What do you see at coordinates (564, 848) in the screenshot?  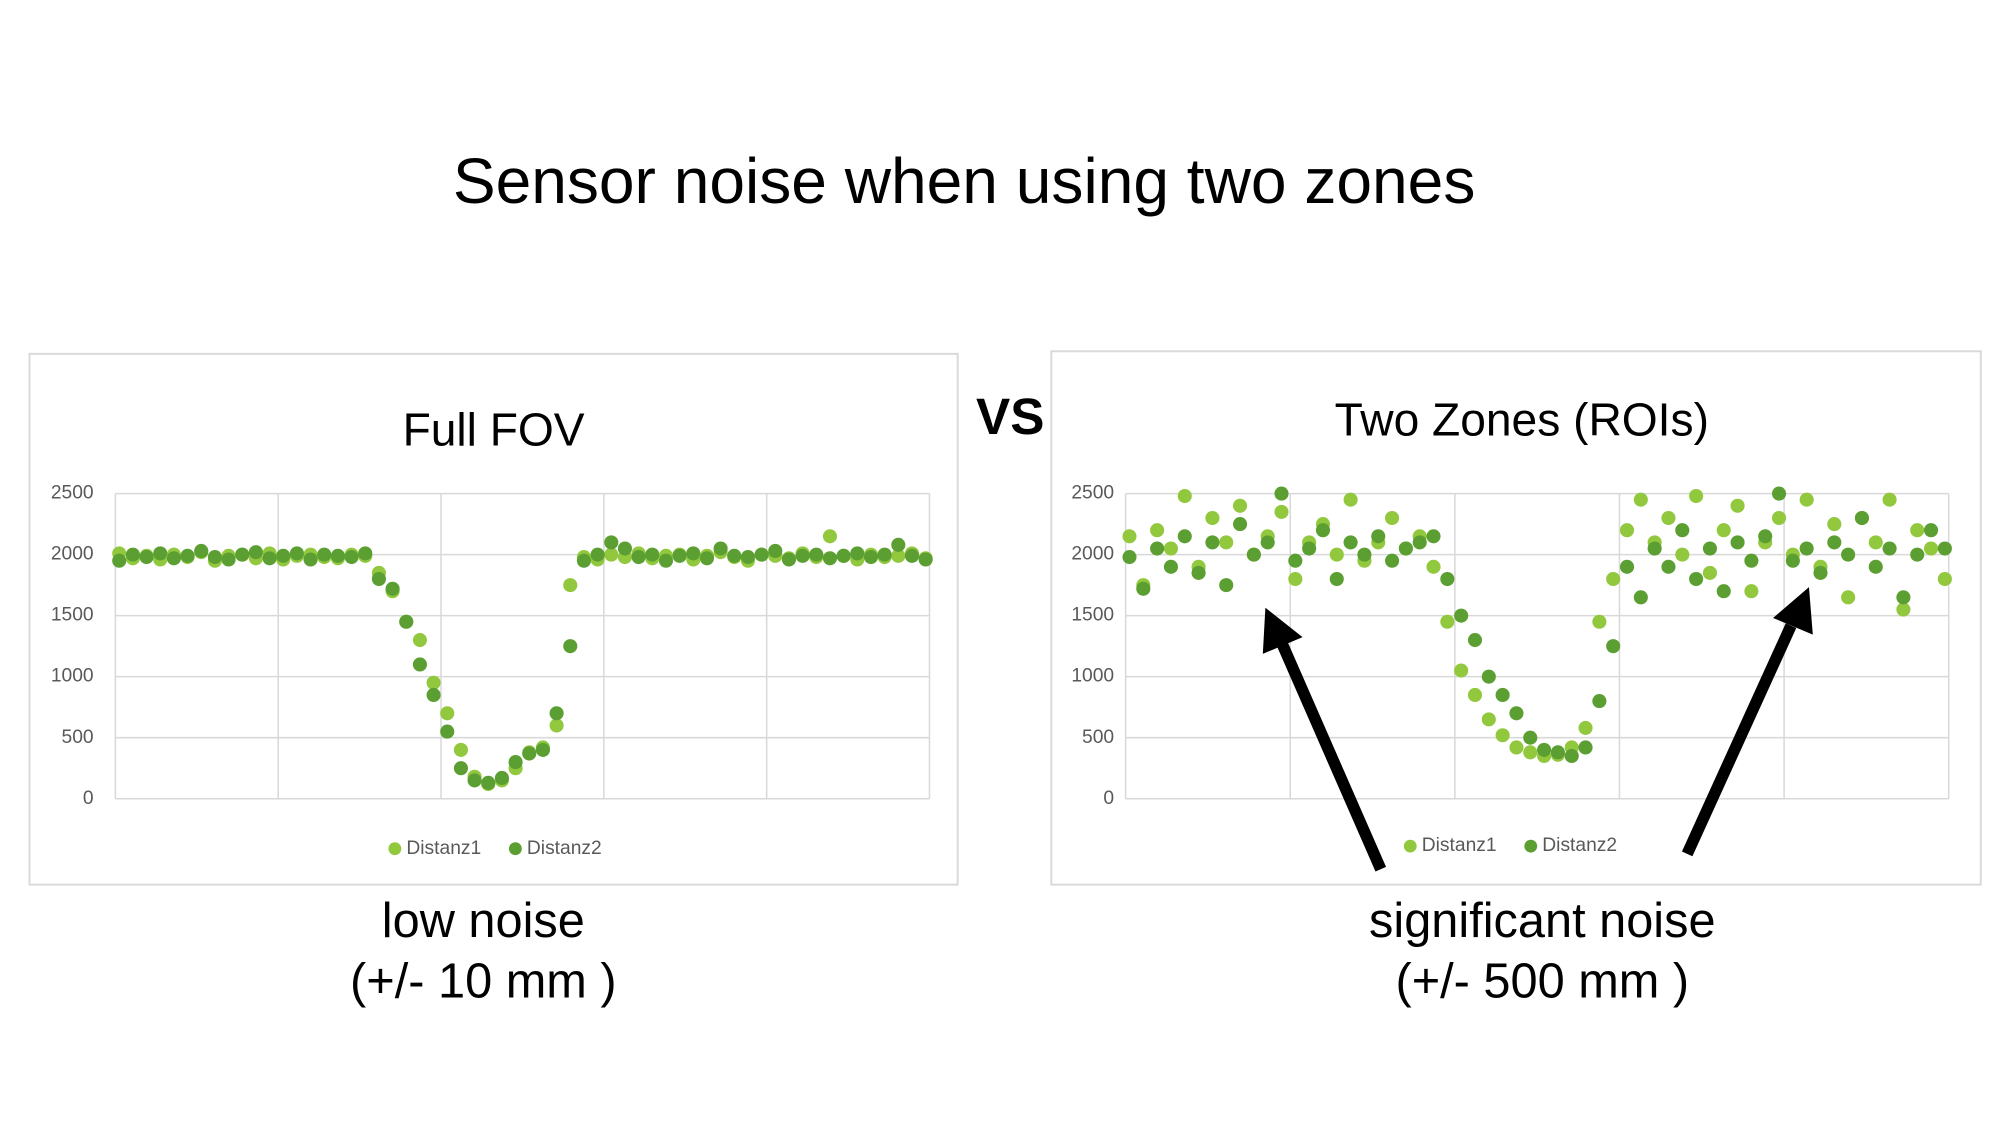 I see `legend-label: Distanz2` at bounding box center [564, 848].